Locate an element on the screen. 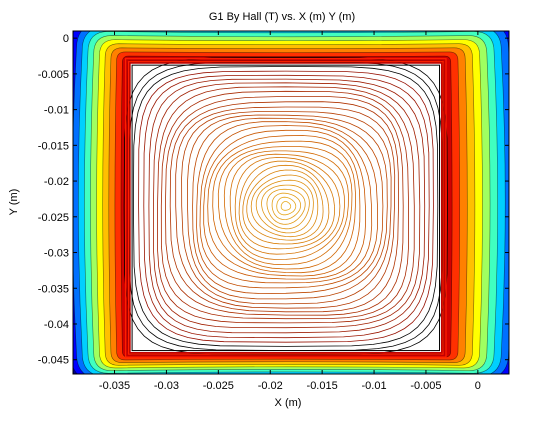 The width and height of the screenshot is (560, 425). x-tick-label: -0.005 is located at coordinates (425, 386).